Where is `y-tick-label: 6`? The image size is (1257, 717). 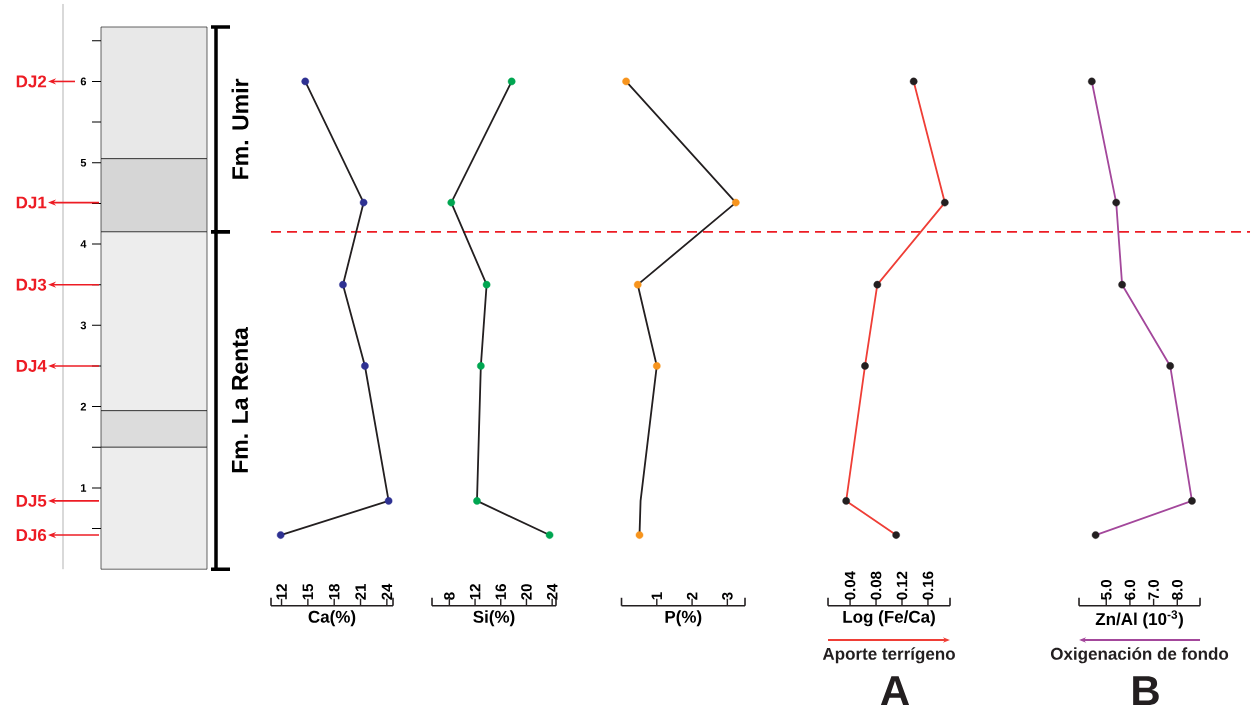 y-tick-label: 6 is located at coordinates (83, 81).